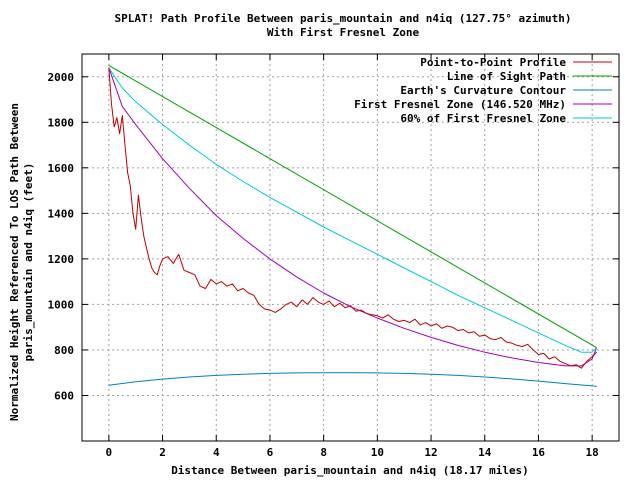 The height and width of the screenshot is (480, 640). Describe the element at coordinates (506, 76) in the screenshot. I see `legend-entry-label: Line of Sight Path` at that location.